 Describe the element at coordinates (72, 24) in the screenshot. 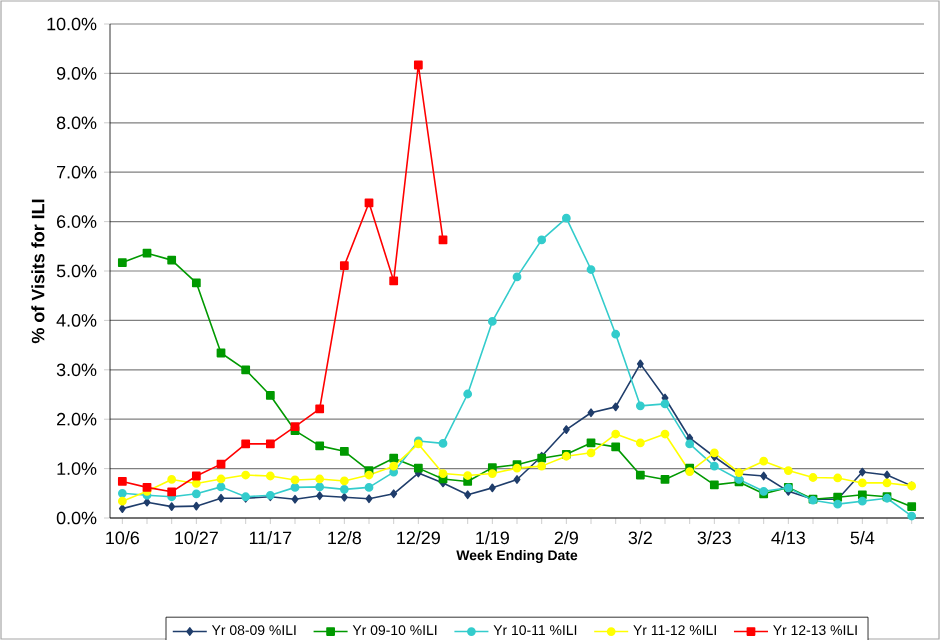

I see `y-tick-label: 10.0%` at that location.